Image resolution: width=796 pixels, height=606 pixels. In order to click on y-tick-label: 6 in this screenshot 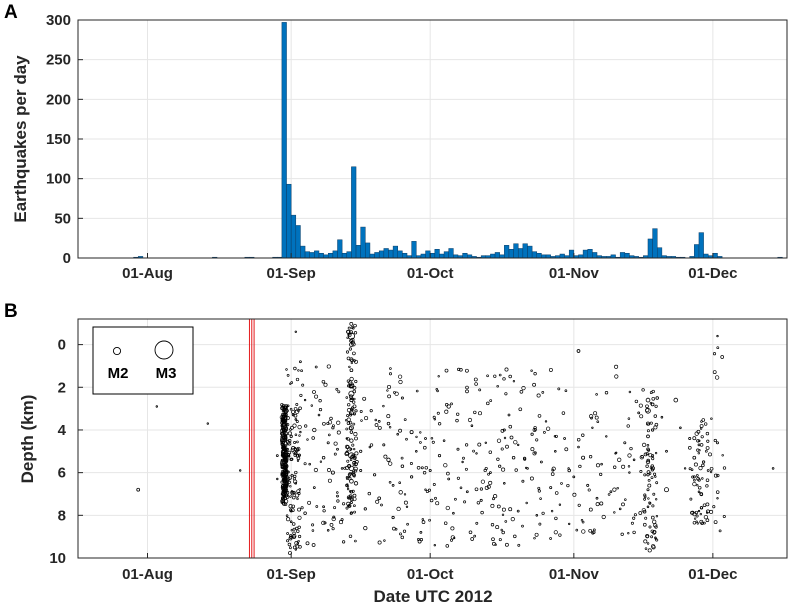, I will do `click(62, 473)`.